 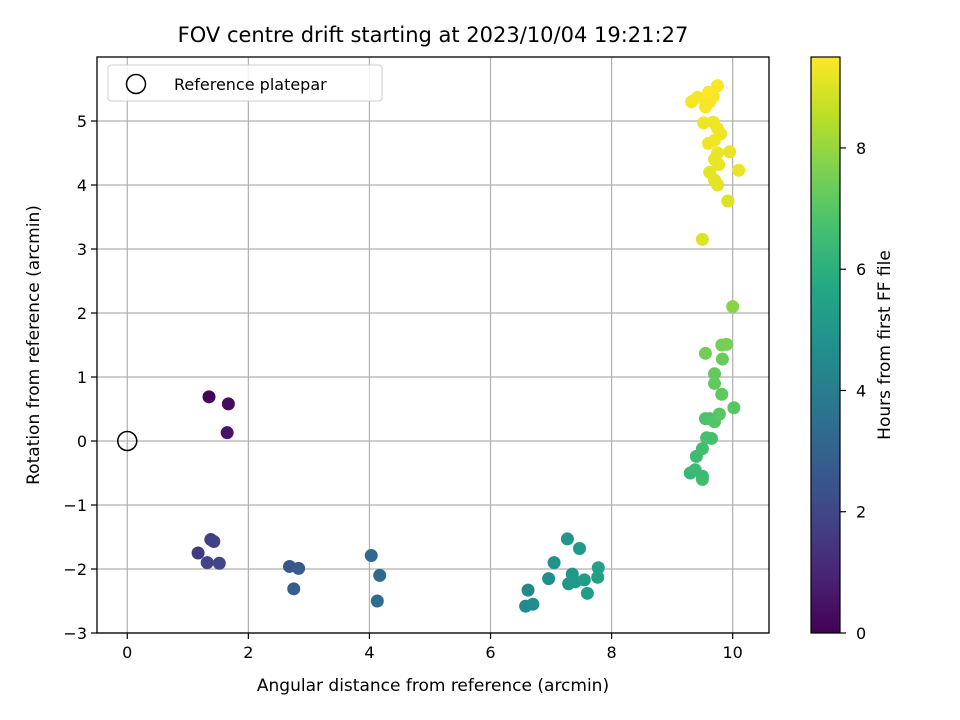 I want to click on y-tick-label: −2, so click(x=75, y=569).